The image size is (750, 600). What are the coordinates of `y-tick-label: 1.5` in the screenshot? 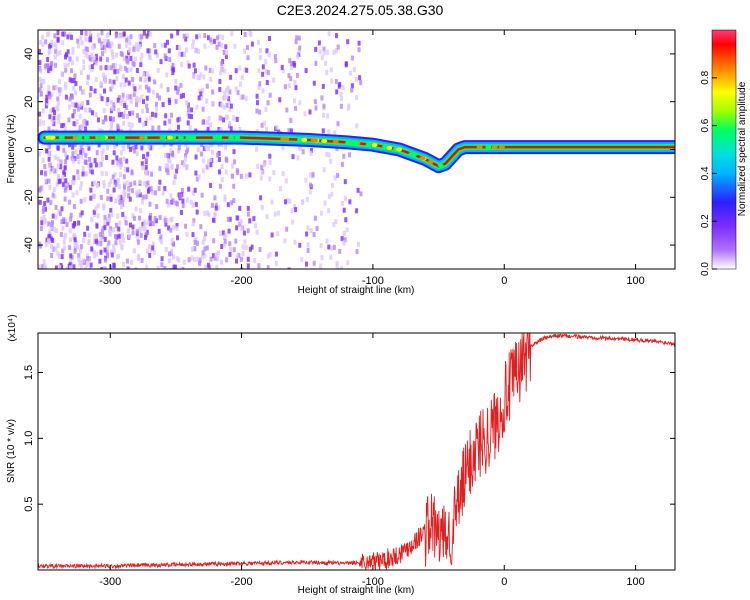 It's located at (29, 372).